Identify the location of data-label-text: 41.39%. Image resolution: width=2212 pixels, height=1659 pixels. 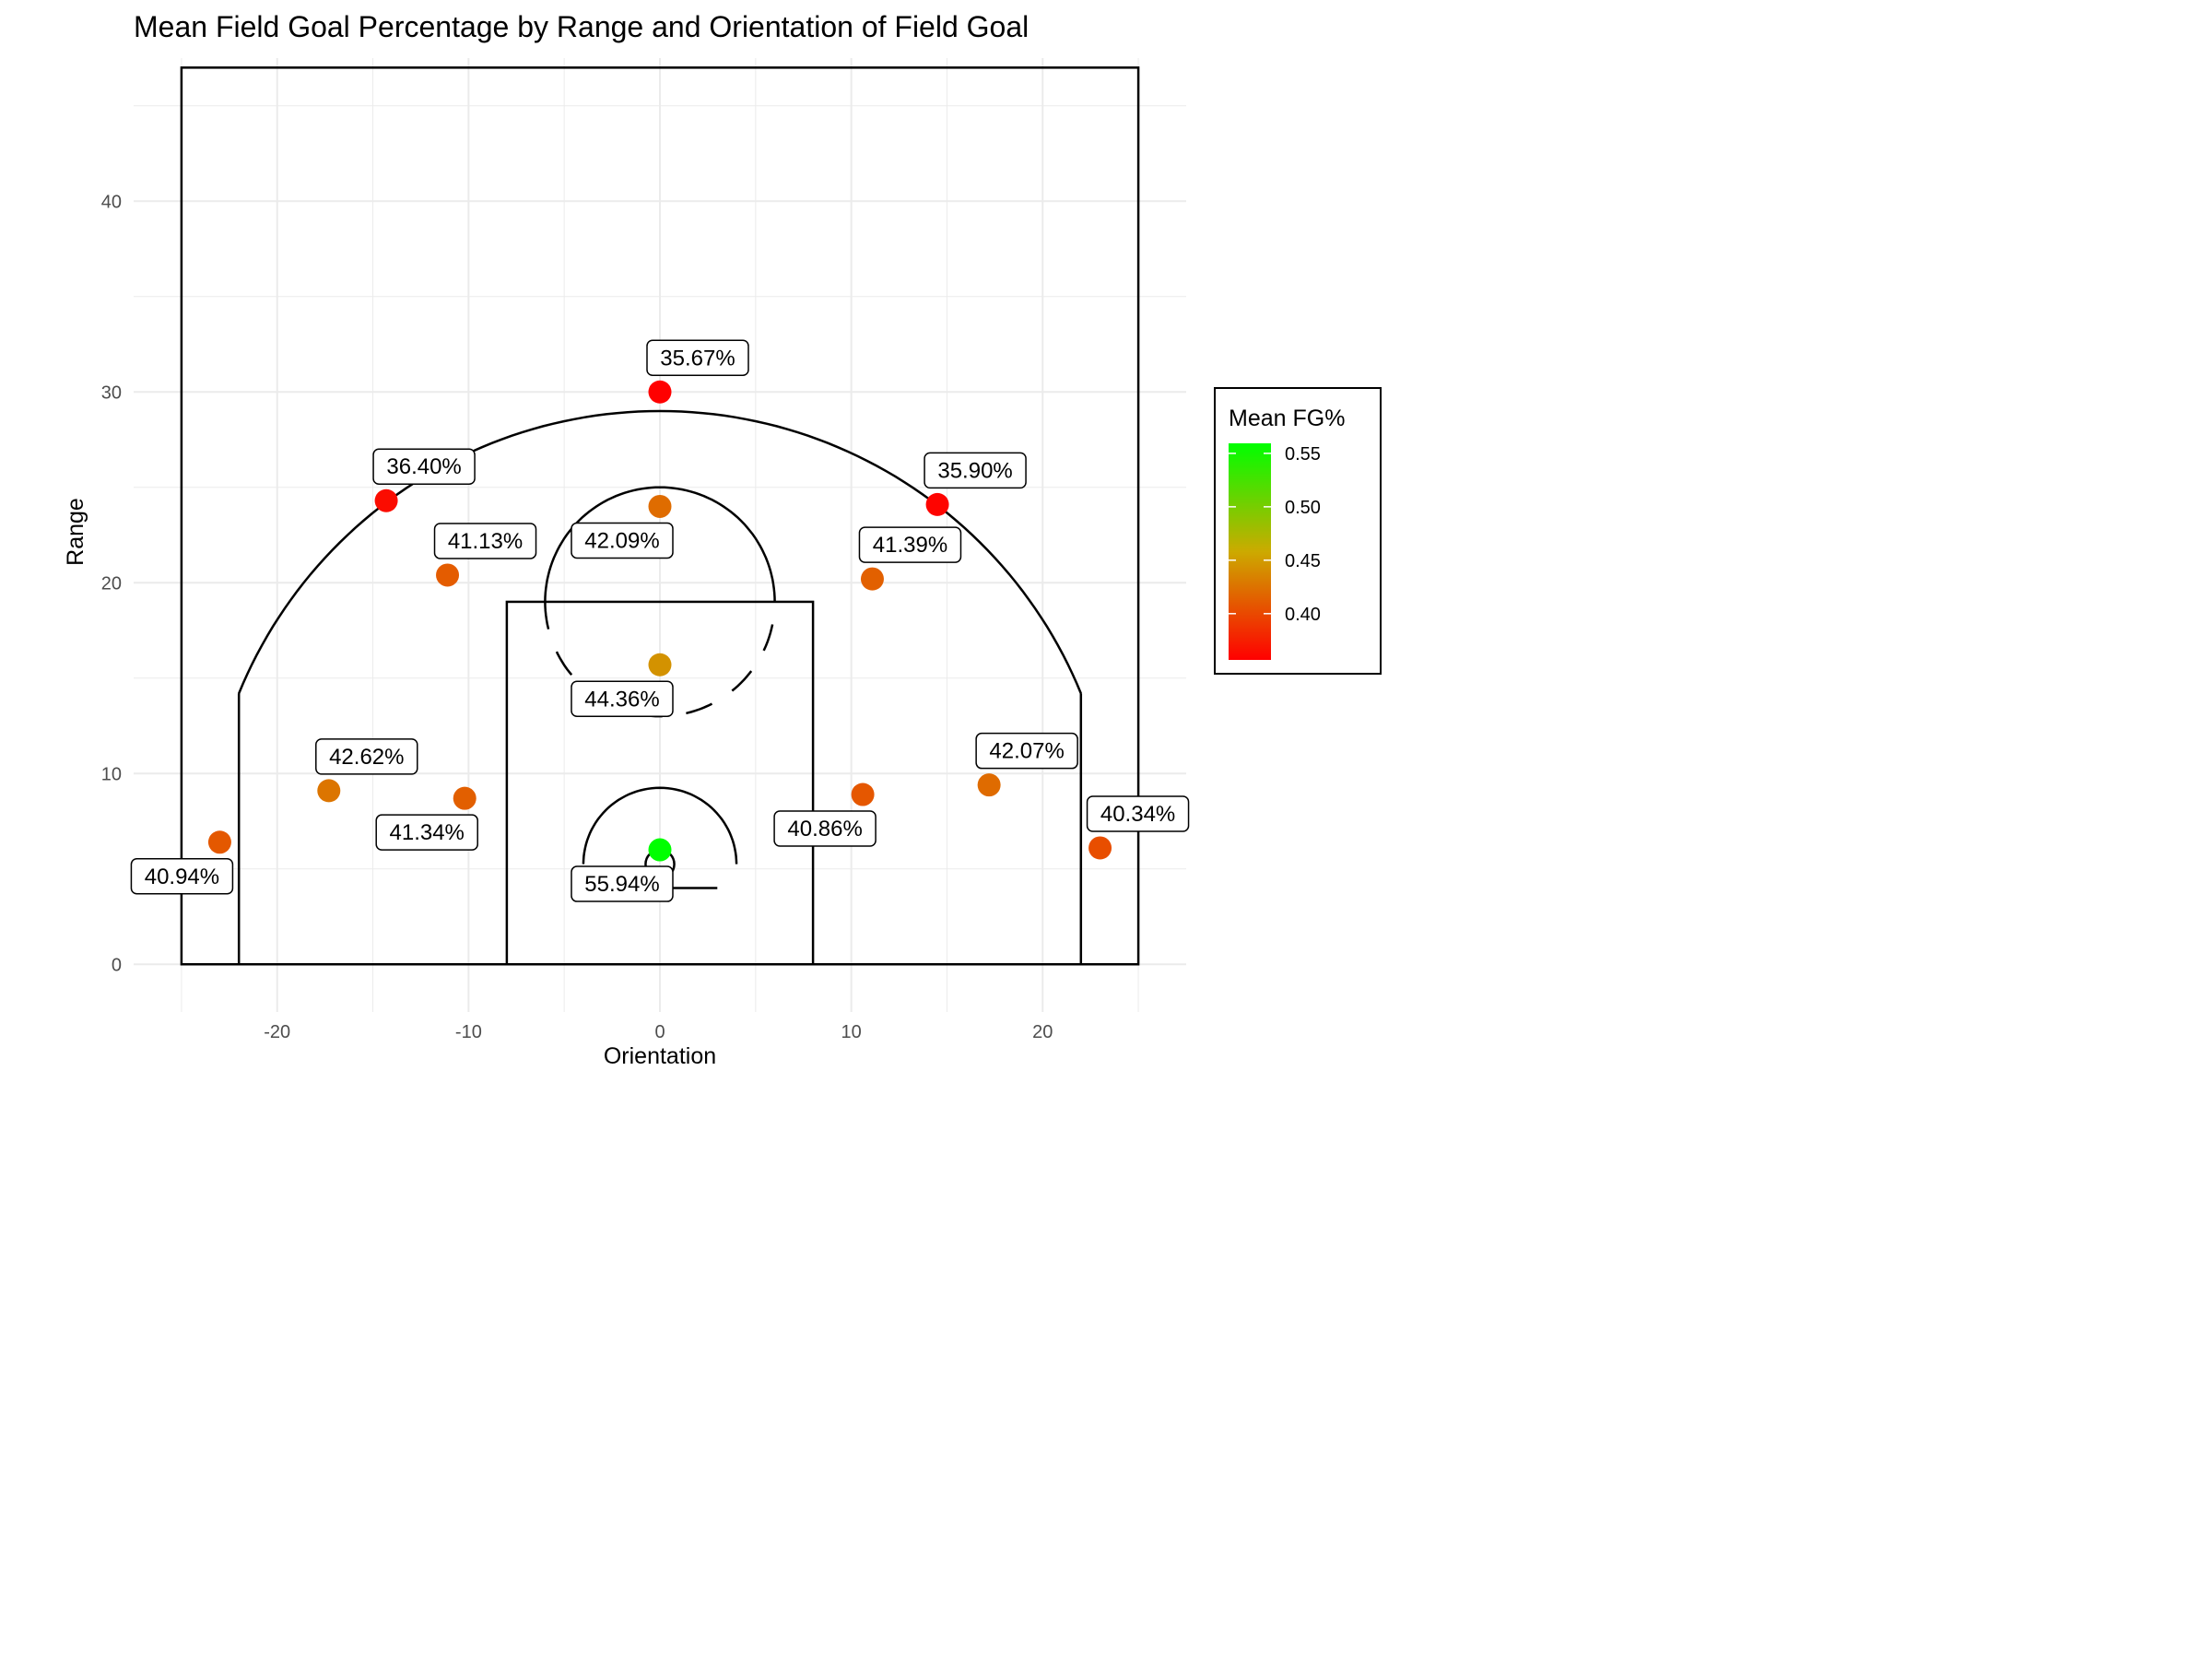
(910, 545).